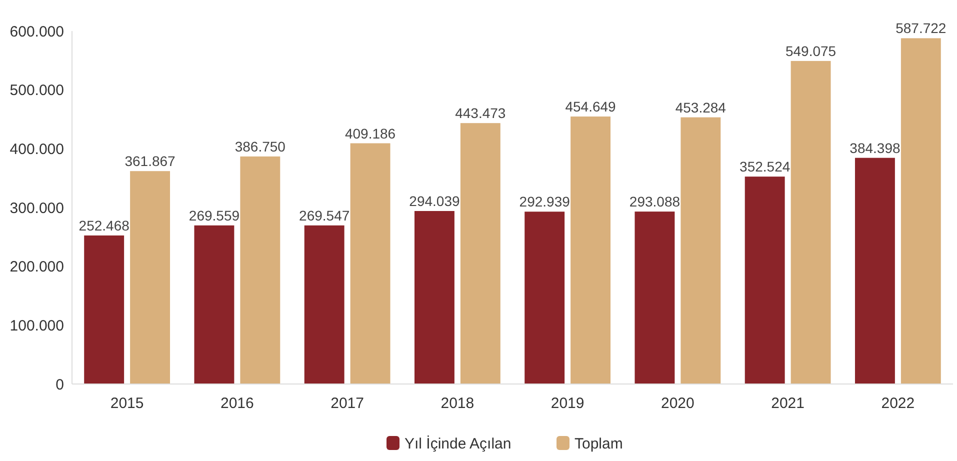  Describe the element at coordinates (810, 50) in the screenshot. I see `data-label: 549.075` at that location.